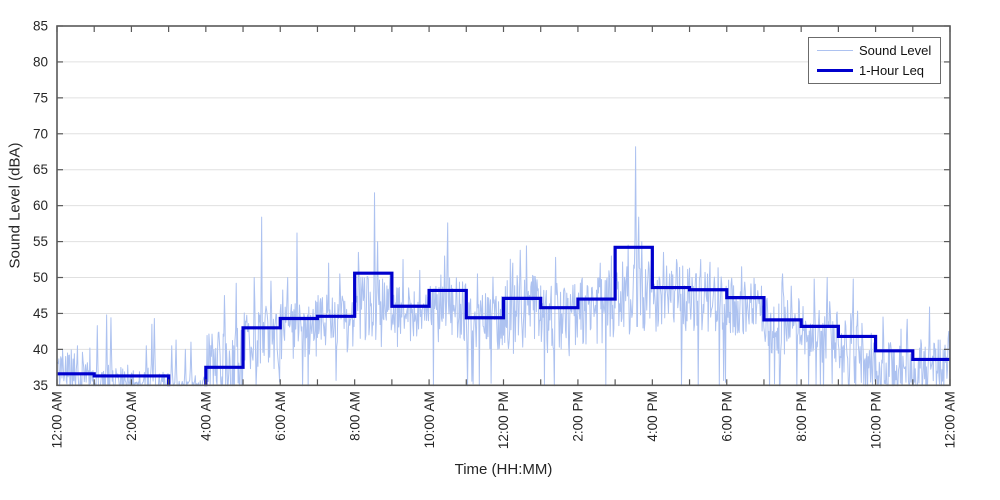 Image resolution: width=1000 pixels, height=500 pixels. I want to click on legend-line-sample-sound-level, so click(835, 50).